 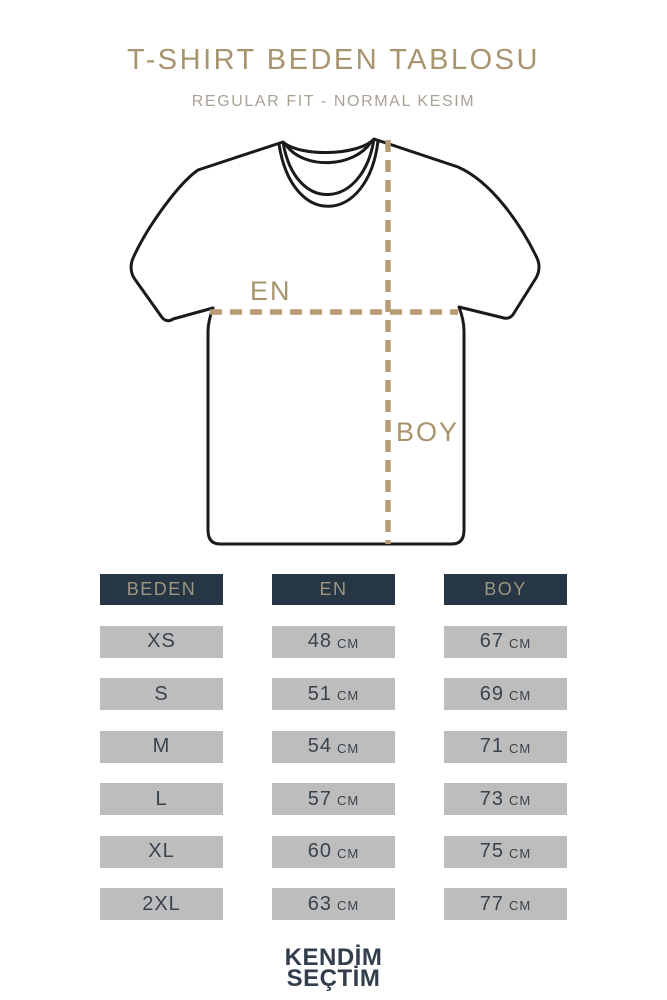 What do you see at coordinates (333, 904) in the screenshot?
I see `width-value-cell: 63 CM` at bounding box center [333, 904].